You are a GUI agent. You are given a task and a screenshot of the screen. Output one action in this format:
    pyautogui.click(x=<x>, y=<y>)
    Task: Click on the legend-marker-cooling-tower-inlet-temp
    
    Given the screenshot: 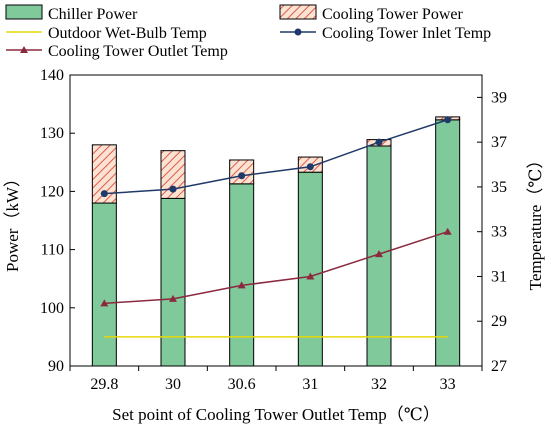 What is the action you would take?
    pyautogui.click(x=298, y=32)
    